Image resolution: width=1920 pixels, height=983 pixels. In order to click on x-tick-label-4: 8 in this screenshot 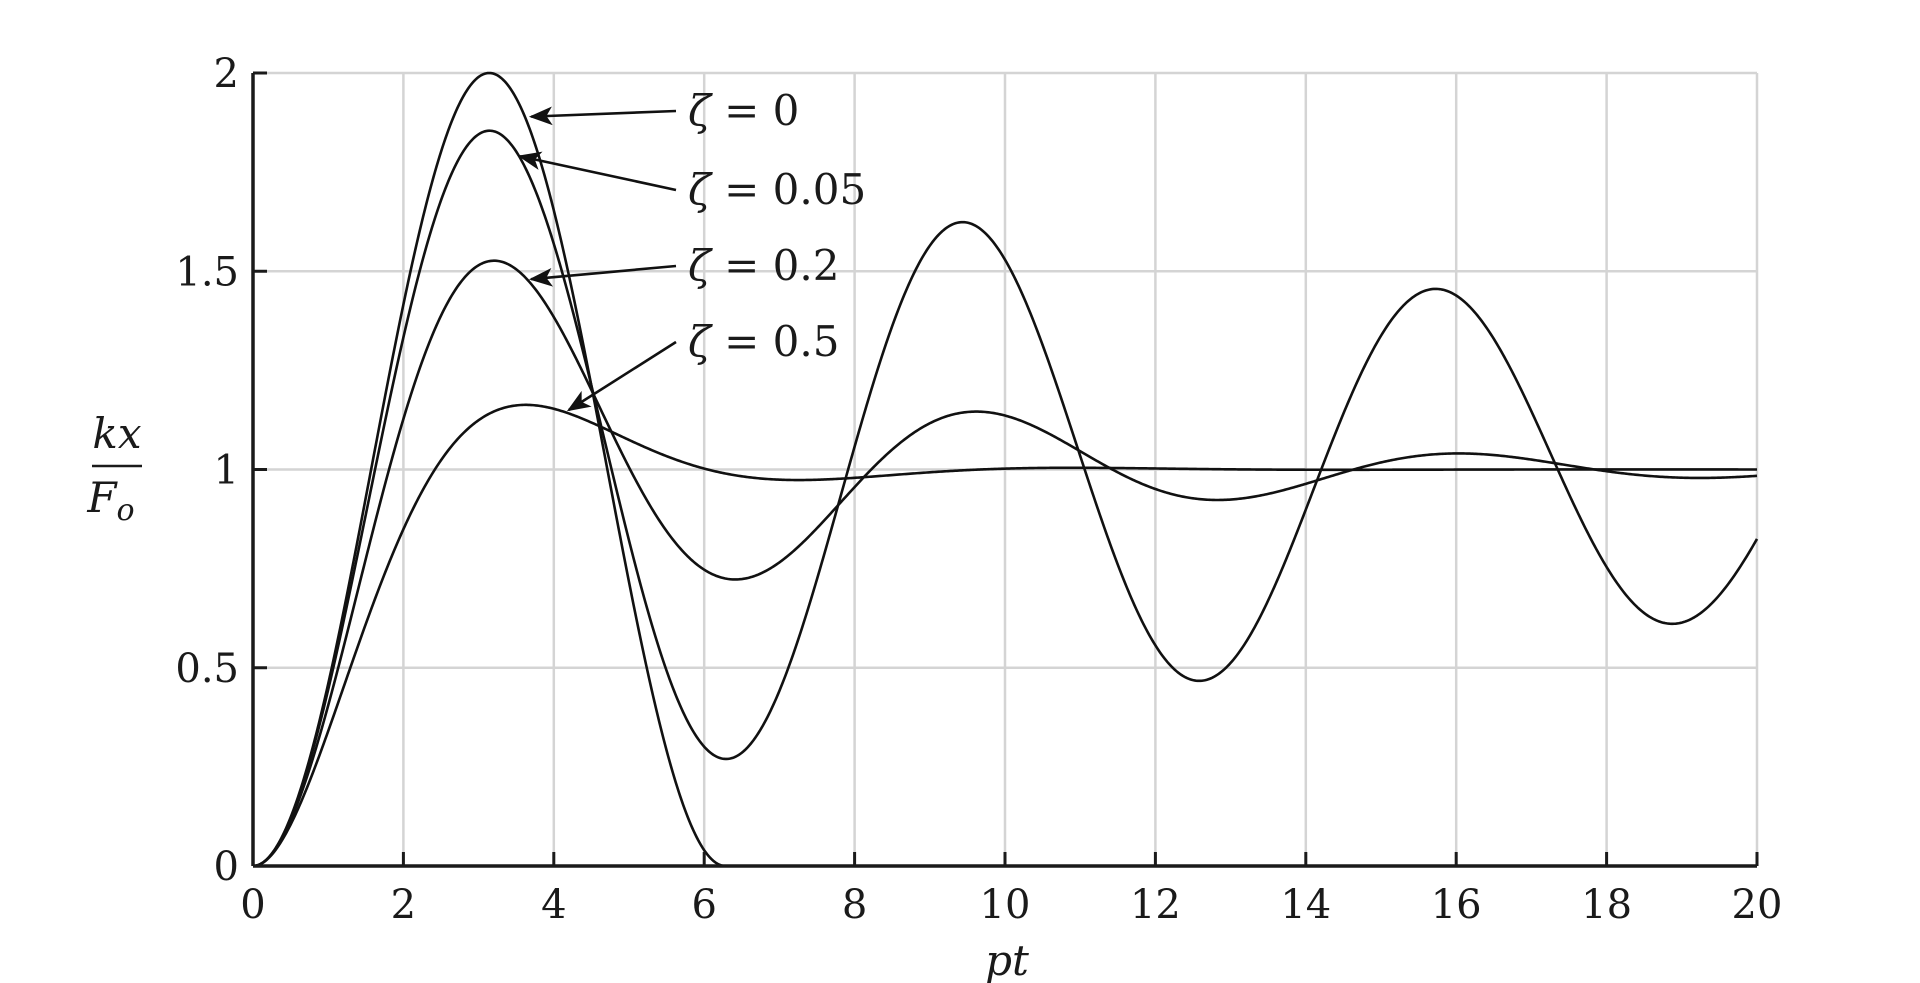, I will do `click(854, 905)`.